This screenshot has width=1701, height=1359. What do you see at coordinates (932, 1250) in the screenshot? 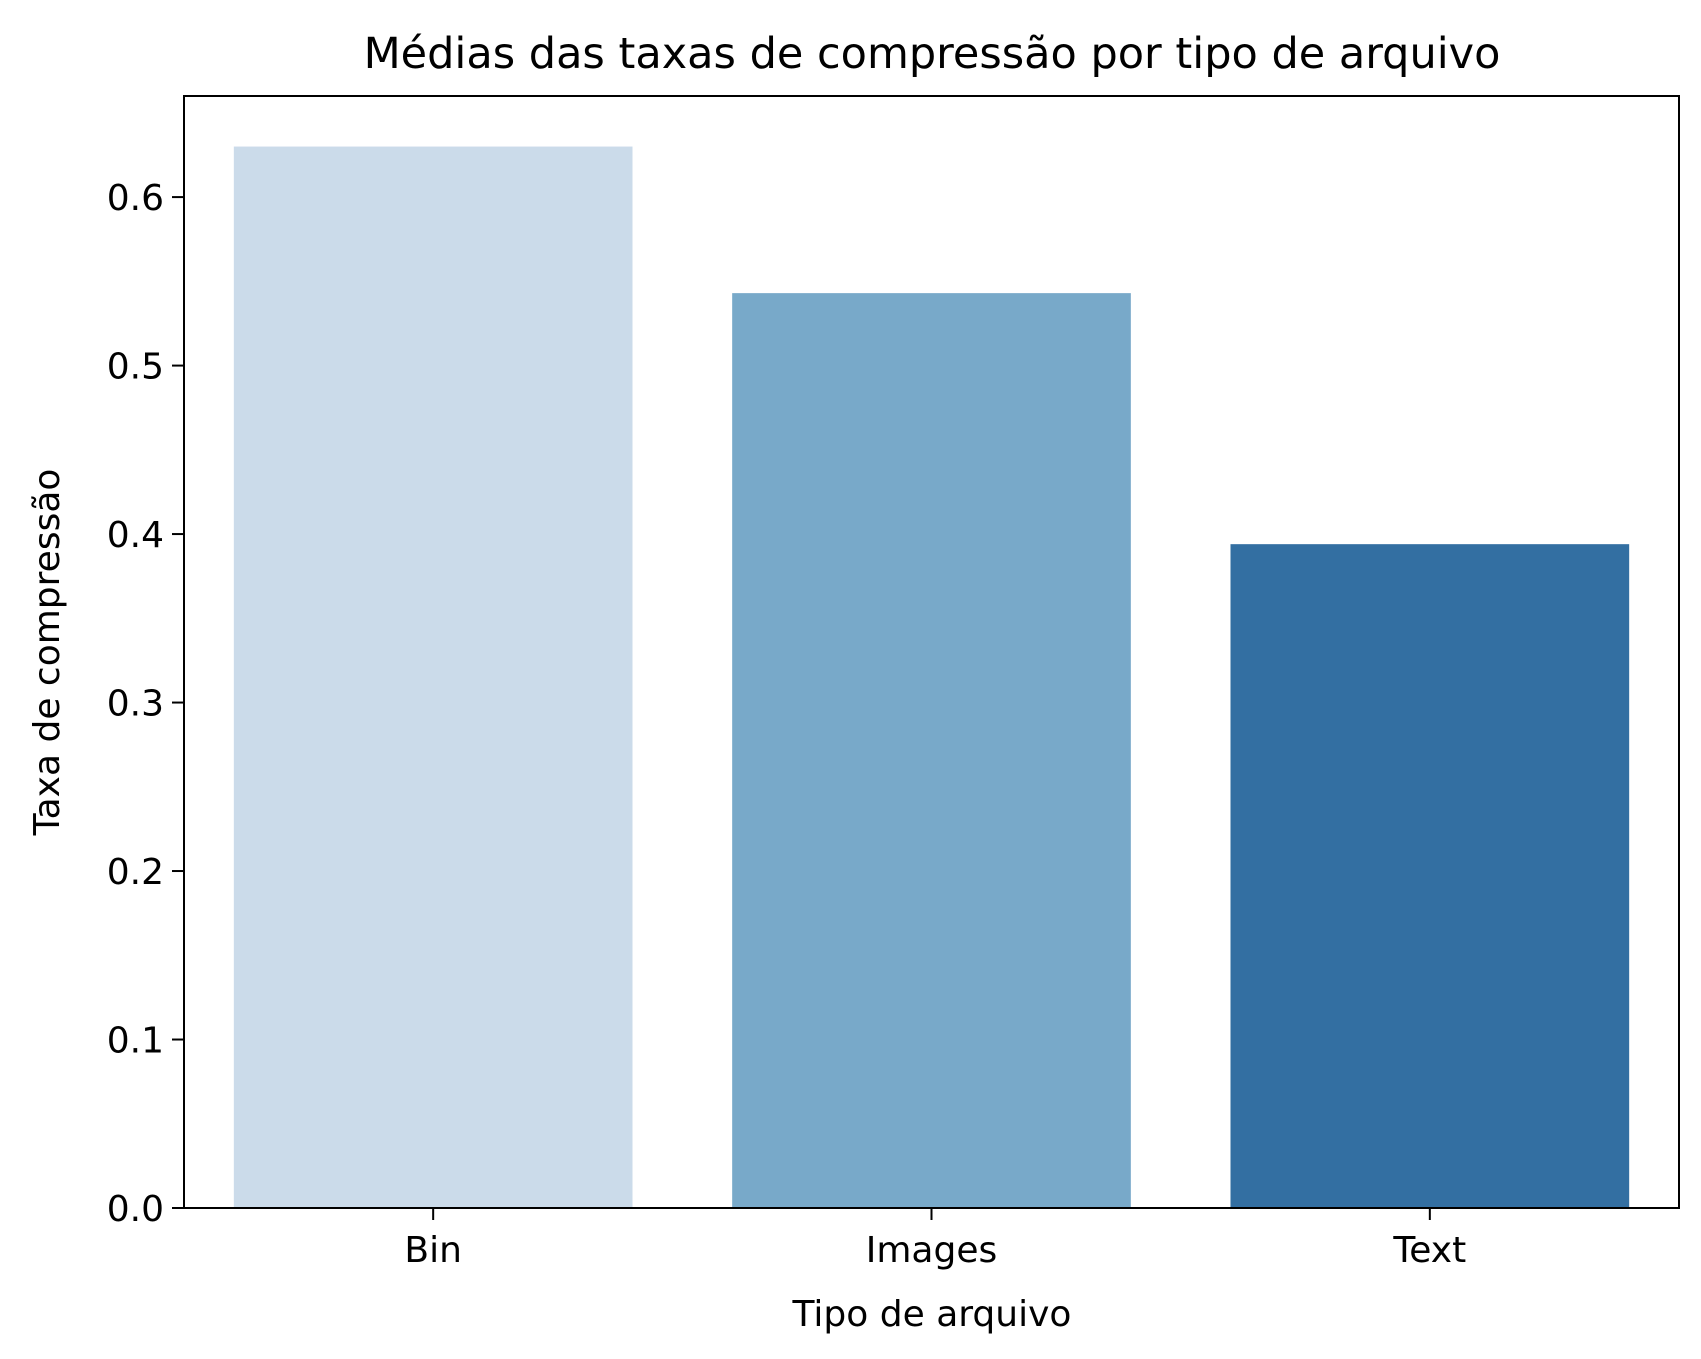
I see `x-tick-label: Images` at bounding box center [932, 1250].